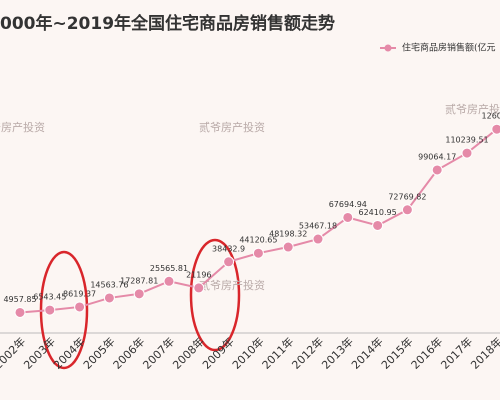 The height and width of the screenshot is (400, 500). Describe the element at coordinates (215, 295) in the screenshot. I see `highlight-circle` at that location.